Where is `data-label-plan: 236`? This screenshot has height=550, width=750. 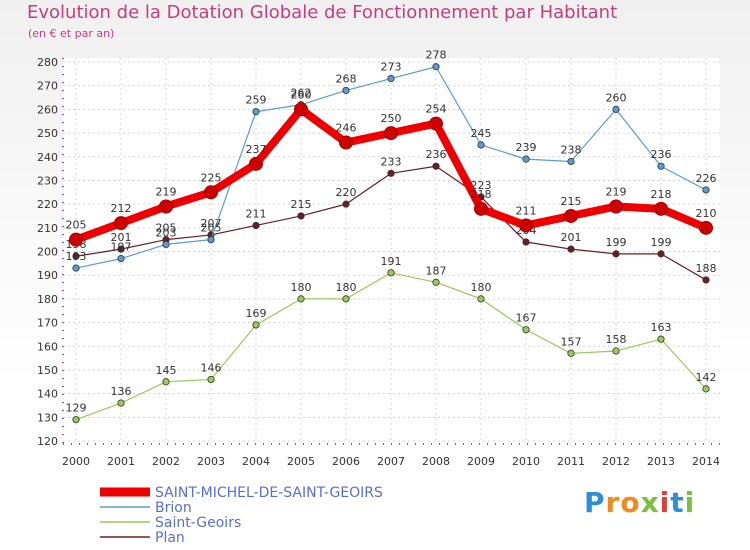 data-label-plan: 236 is located at coordinates (436, 154).